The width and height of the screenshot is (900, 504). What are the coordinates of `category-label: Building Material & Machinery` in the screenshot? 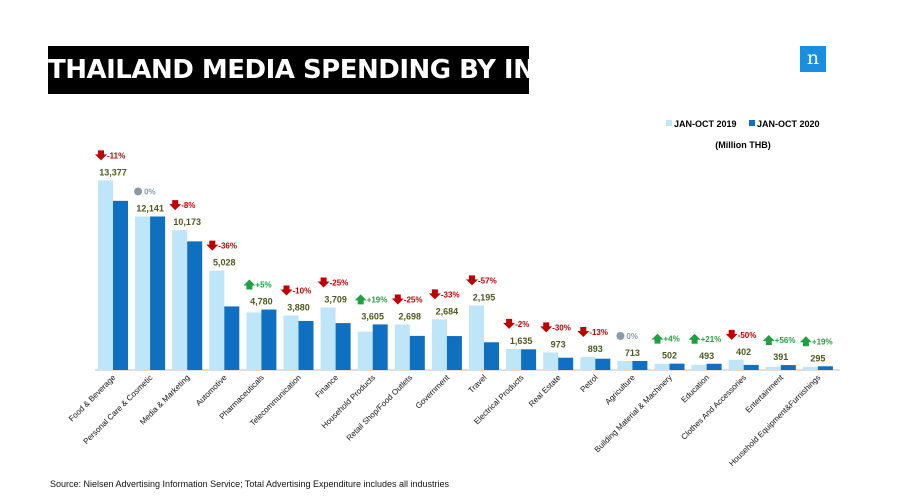 It's located at (633, 413).